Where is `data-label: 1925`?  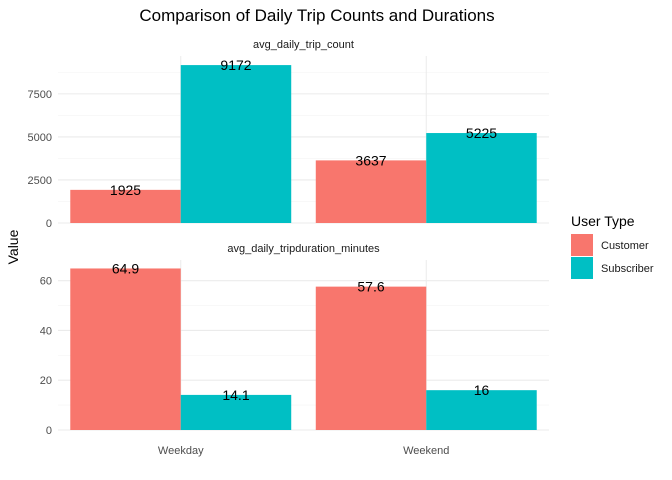
data-label: 1925 is located at coordinates (125, 190).